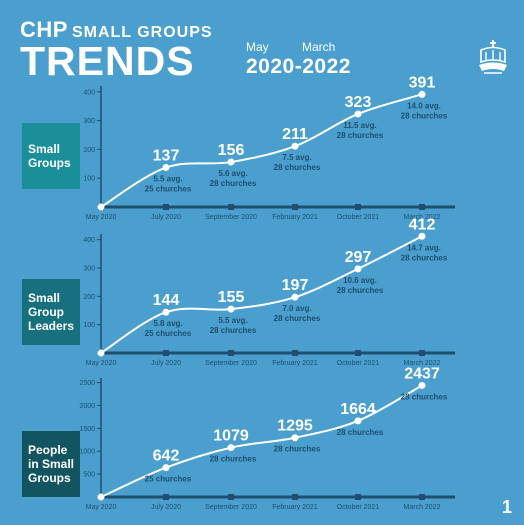 The height and width of the screenshot is (525, 524). I want to click on data-note: 7.5 avg., so click(296, 157).